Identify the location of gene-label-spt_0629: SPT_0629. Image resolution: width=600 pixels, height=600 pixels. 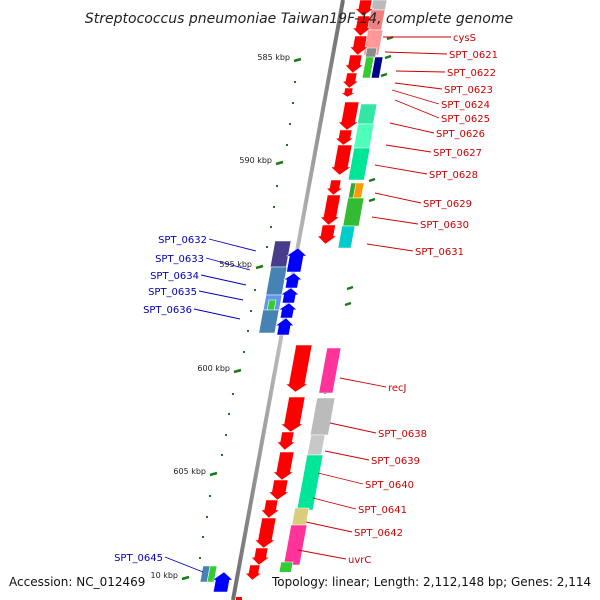
(447, 204).